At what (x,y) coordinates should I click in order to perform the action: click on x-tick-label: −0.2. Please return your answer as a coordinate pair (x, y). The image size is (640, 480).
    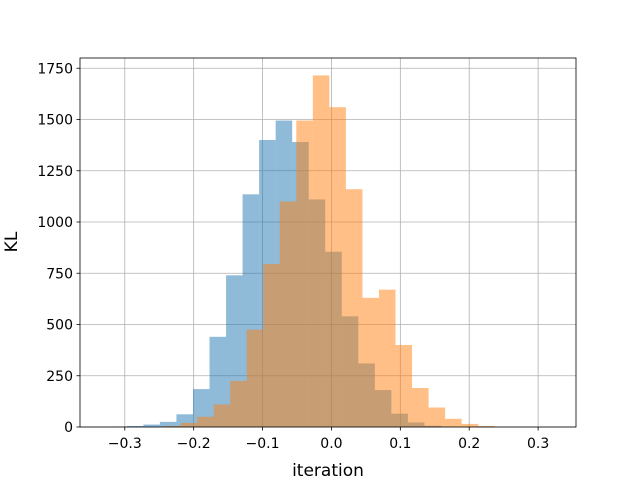
    Looking at the image, I should click on (194, 444).